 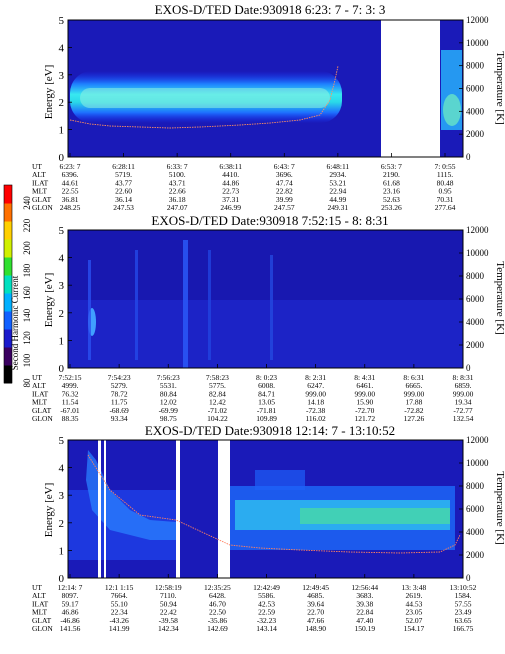 I want to click on y-tick-label: 0, so click(x=62, y=579).